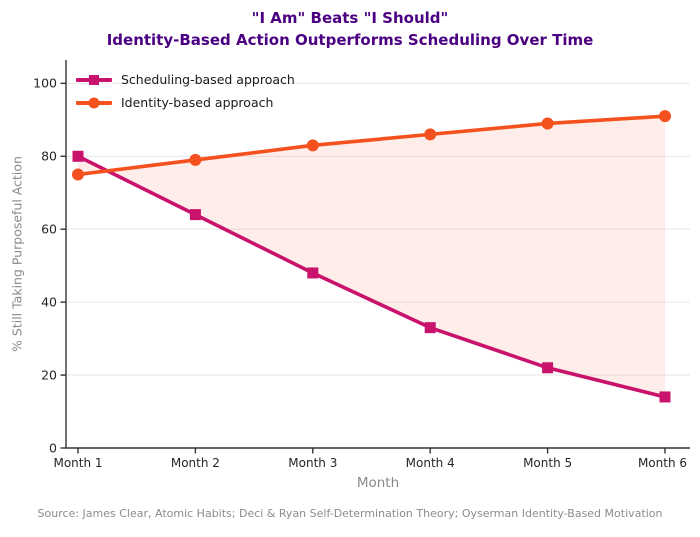 This screenshot has width=700, height=537. I want to click on y-tick-label: 40, so click(49, 301).